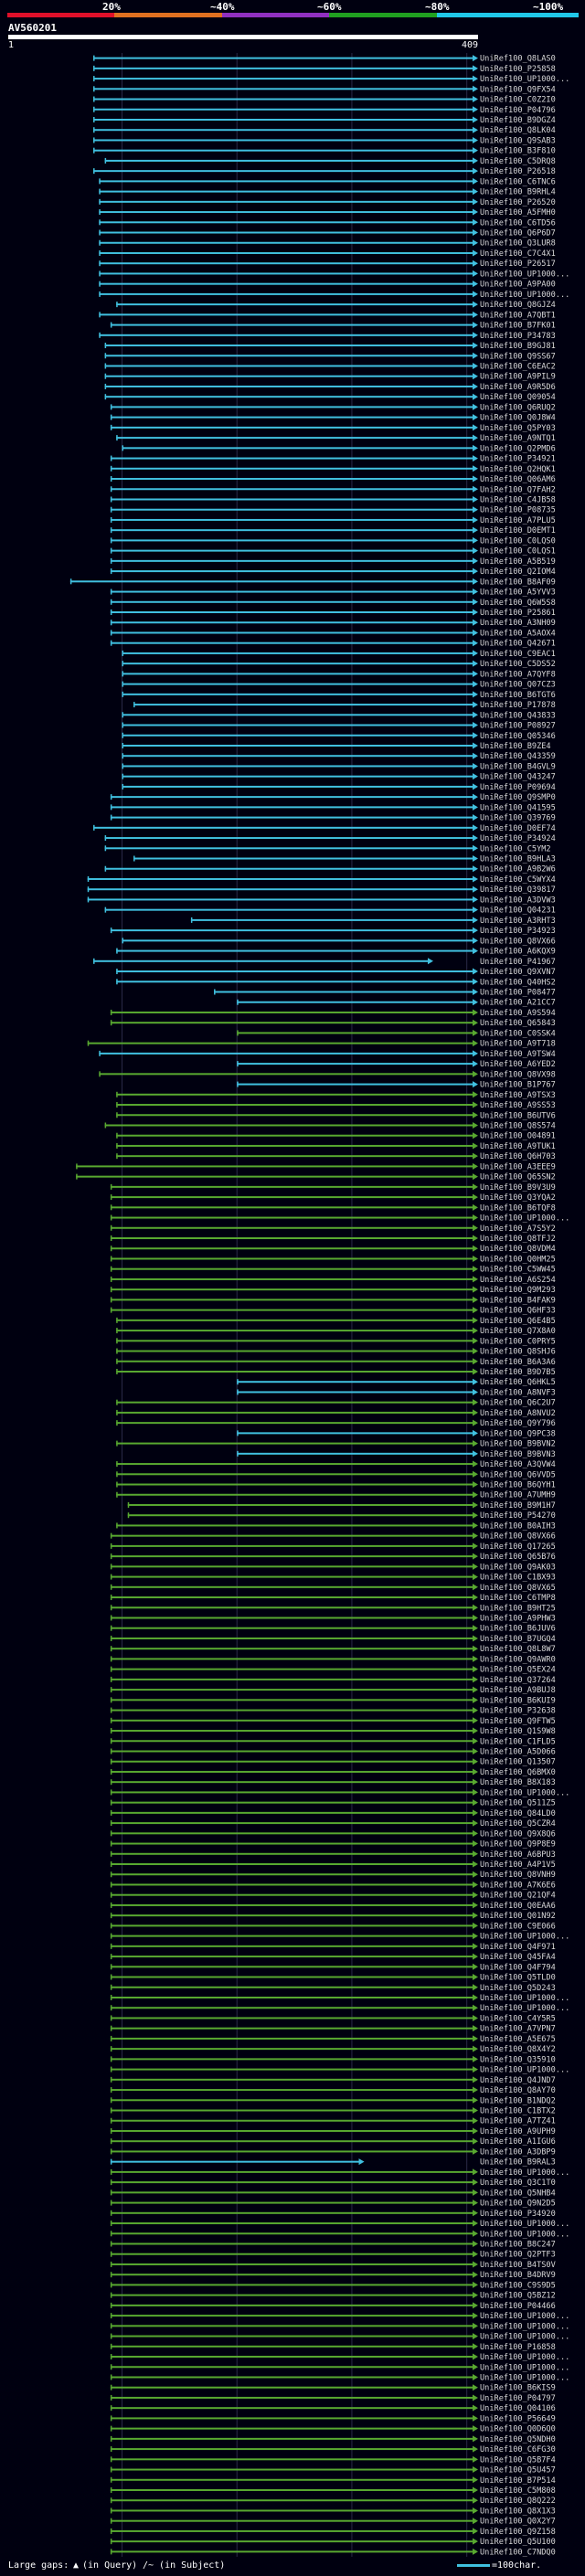 The image size is (585, 2576). Describe the element at coordinates (518, 161) in the screenshot. I see `hit-label: UniRef100_C5DRQ8` at that location.